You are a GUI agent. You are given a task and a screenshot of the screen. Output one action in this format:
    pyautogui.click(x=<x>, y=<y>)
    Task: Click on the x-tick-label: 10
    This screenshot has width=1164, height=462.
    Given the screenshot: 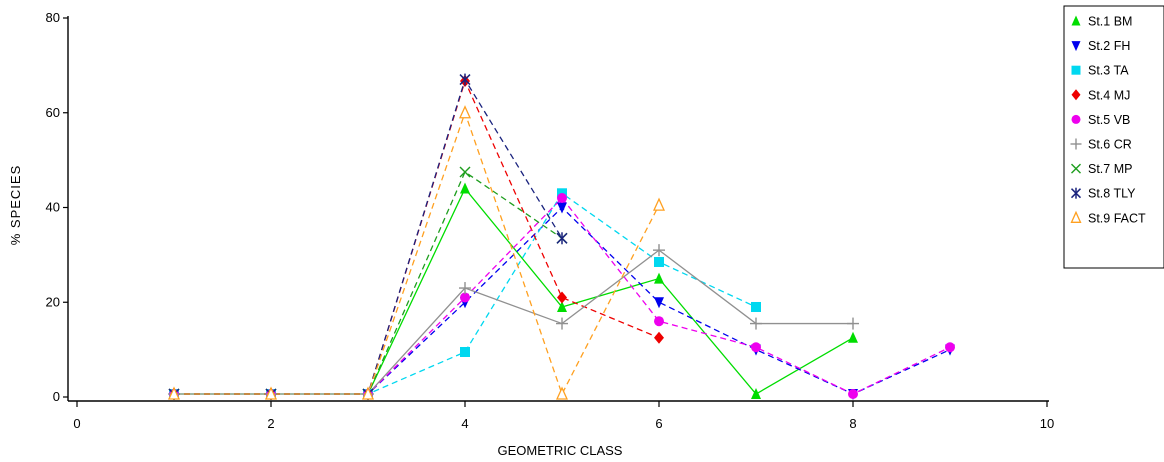 What is the action you would take?
    pyautogui.click(x=1047, y=423)
    